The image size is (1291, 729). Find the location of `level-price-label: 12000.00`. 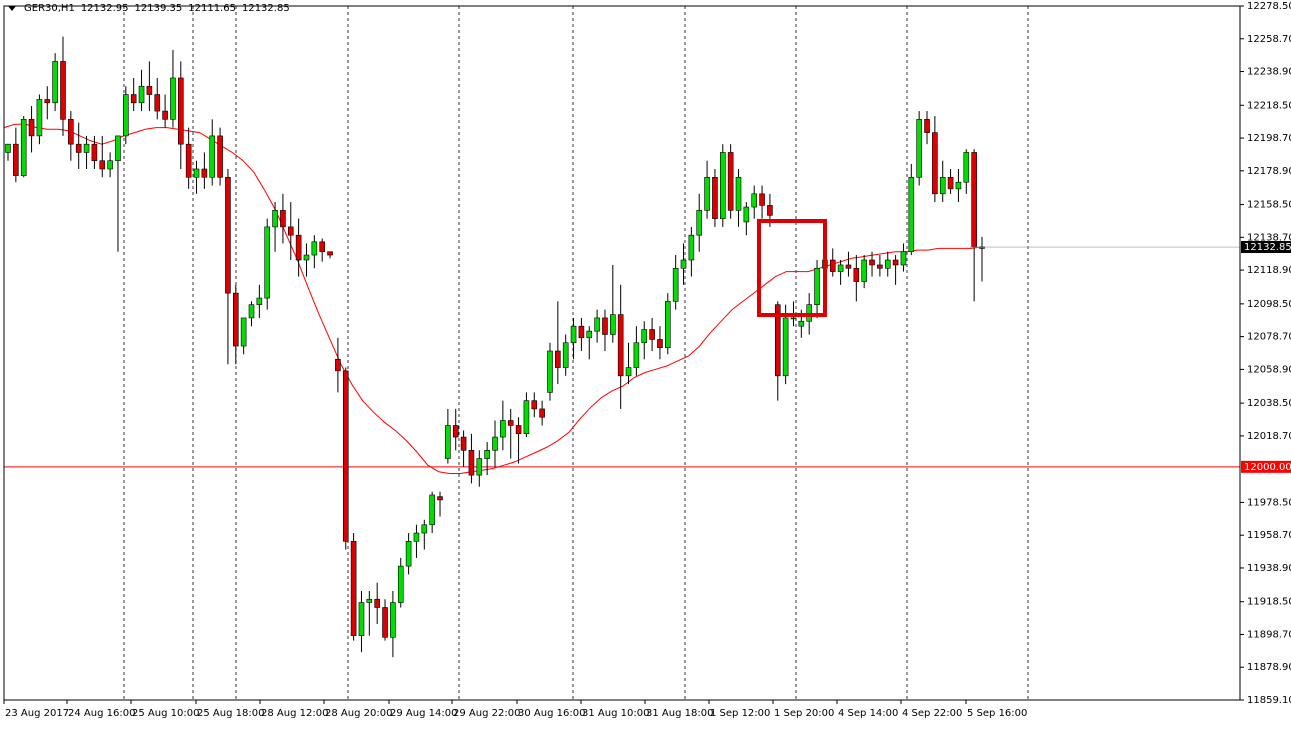

level-price-label: 12000.00 is located at coordinates (1267, 467).